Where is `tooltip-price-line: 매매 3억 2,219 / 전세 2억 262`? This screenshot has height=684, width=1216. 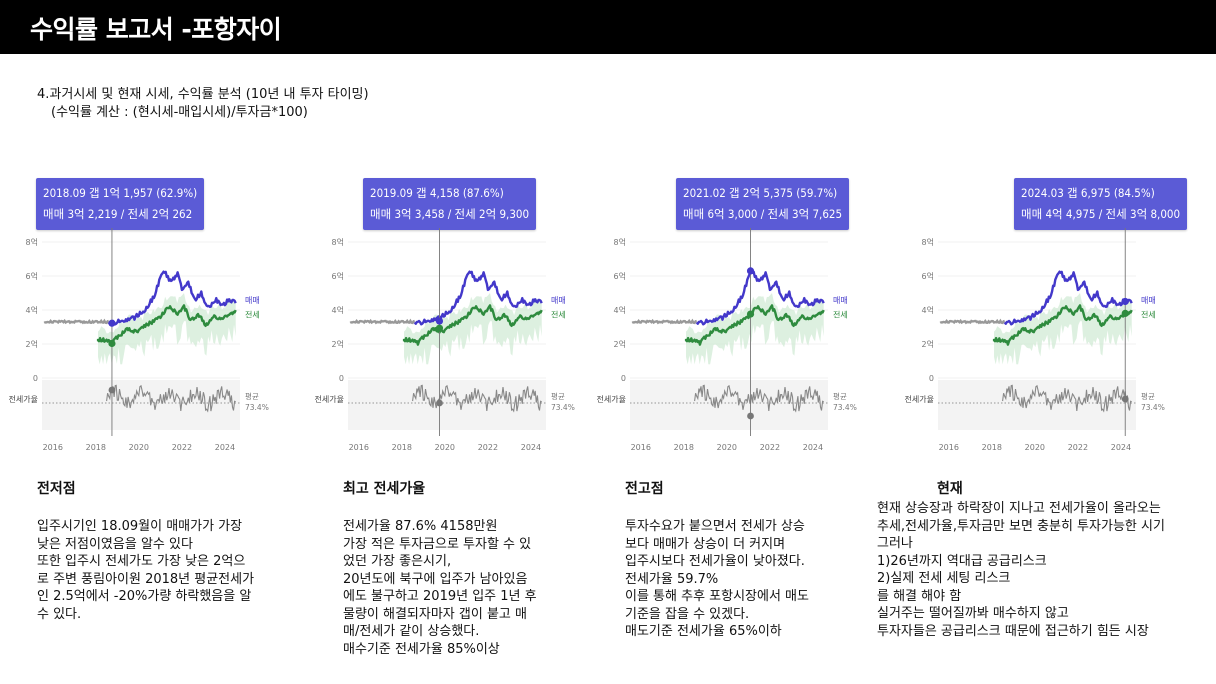 tooltip-price-line: 매매 3억 2,219 / 전세 2억 262 is located at coordinates (118, 214).